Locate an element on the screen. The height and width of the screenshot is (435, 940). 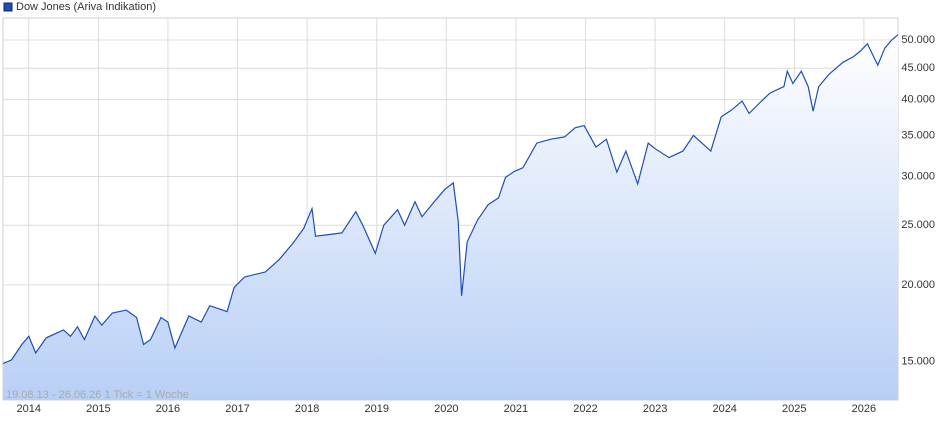
x-tick-label: 2026 is located at coordinates (864, 409).